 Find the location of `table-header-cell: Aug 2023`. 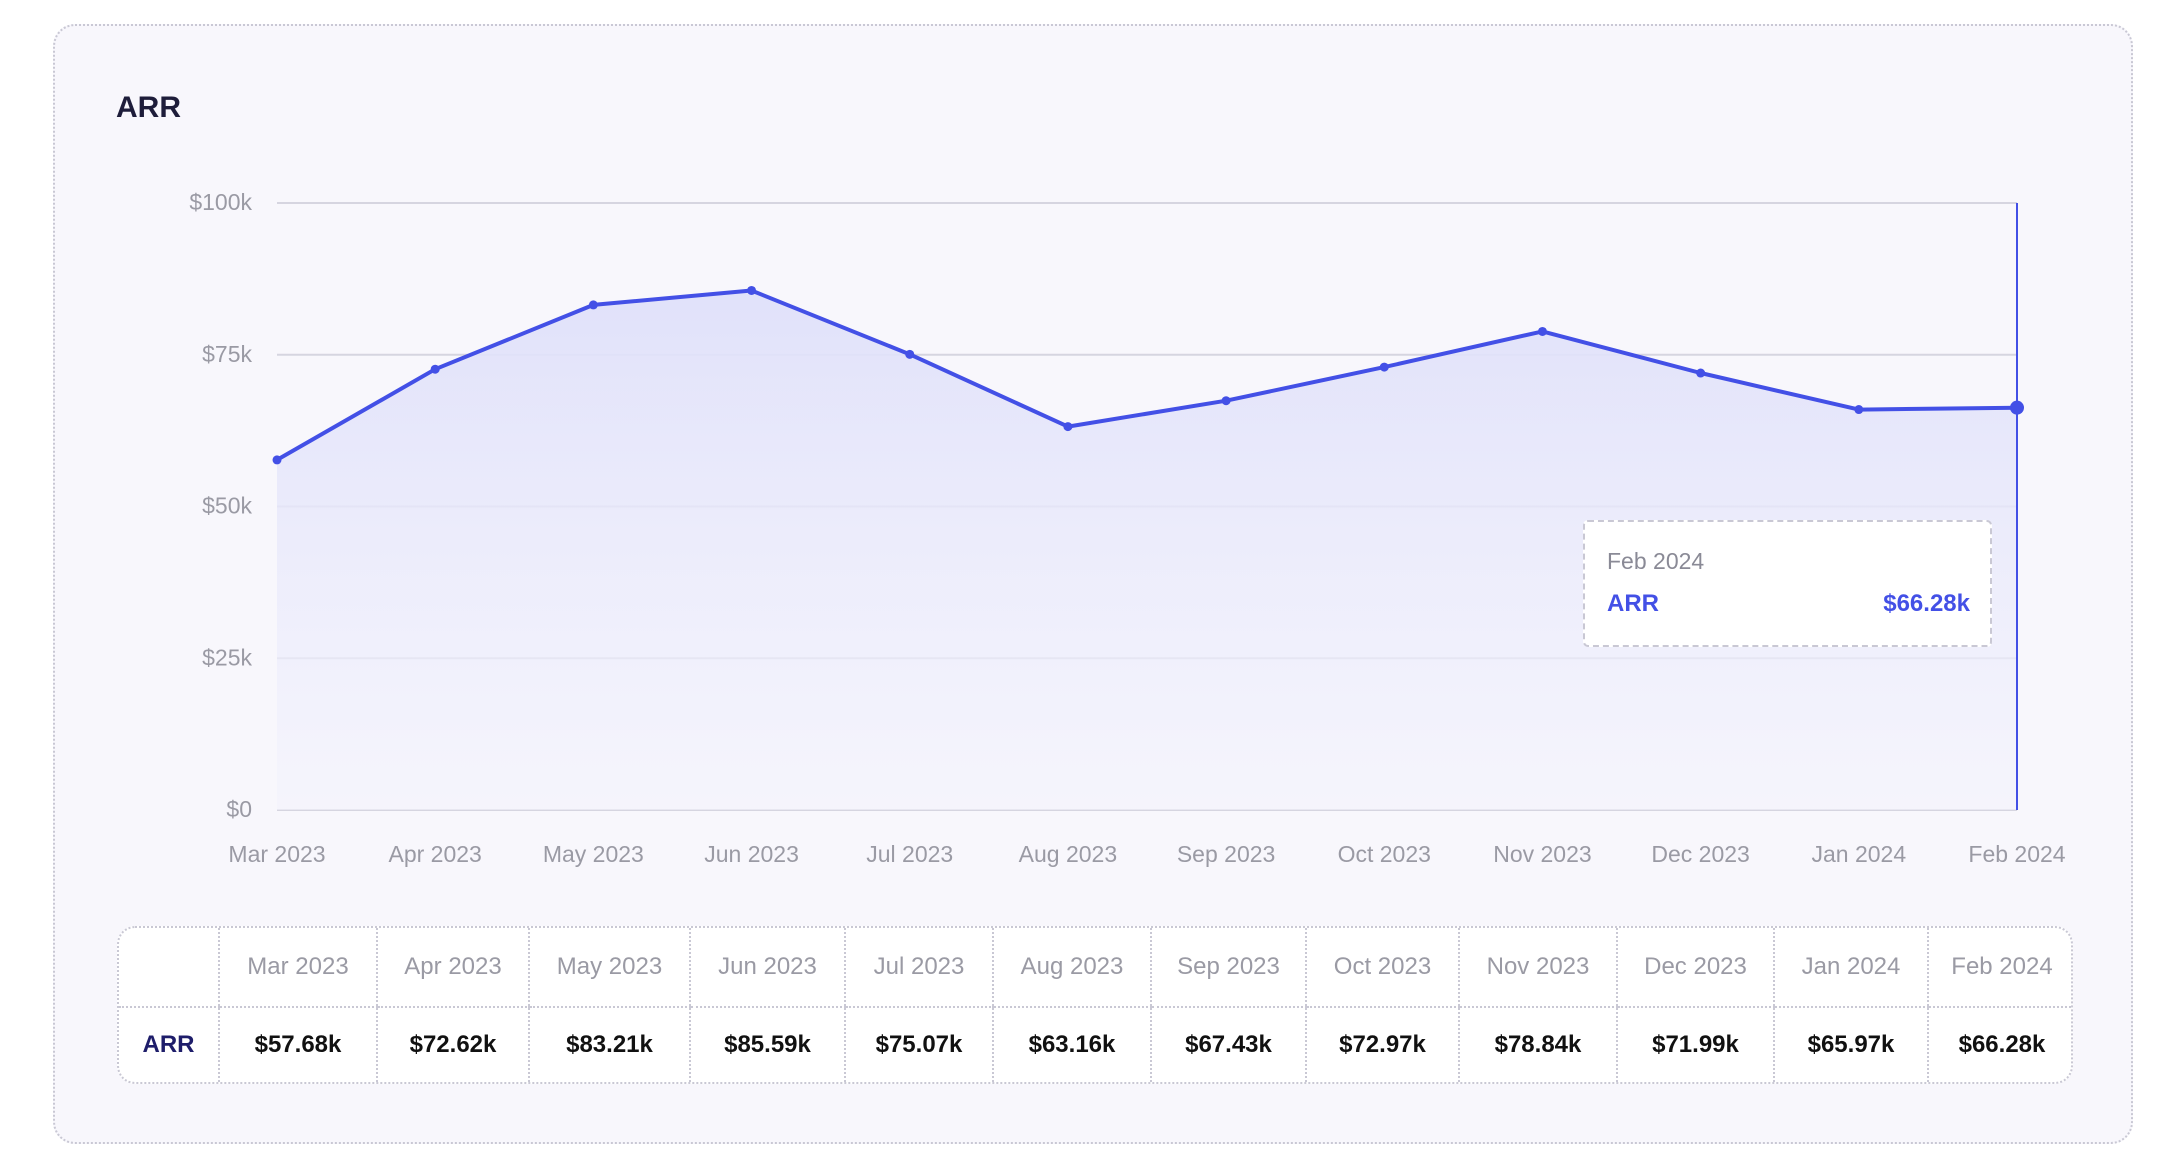

table-header-cell: Aug 2023 is located at coordinates (1071, 968).